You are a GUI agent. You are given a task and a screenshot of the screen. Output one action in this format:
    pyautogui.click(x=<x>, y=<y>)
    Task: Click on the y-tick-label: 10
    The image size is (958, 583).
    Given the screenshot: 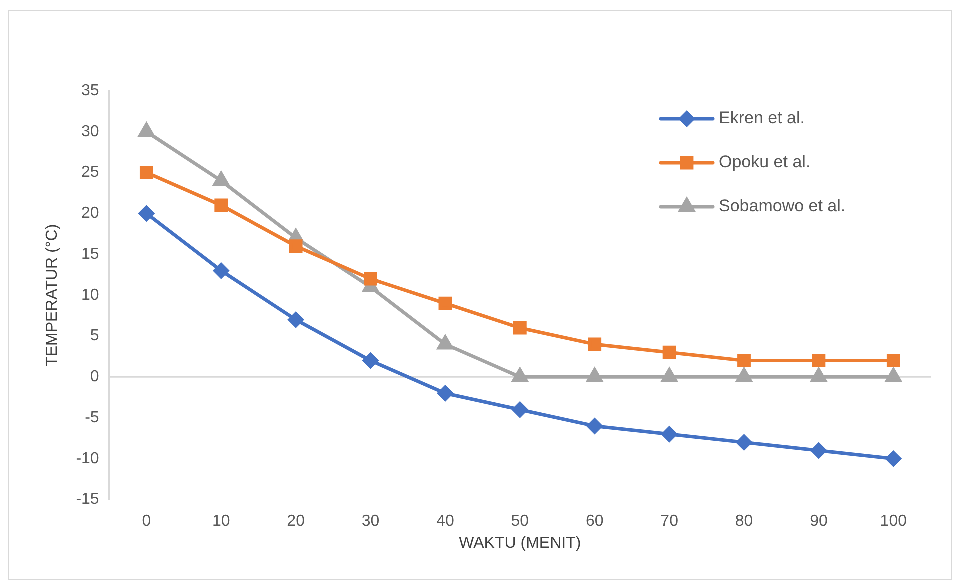 What is the action you would take?
    pyautogui.click(x=91, y=295)
    